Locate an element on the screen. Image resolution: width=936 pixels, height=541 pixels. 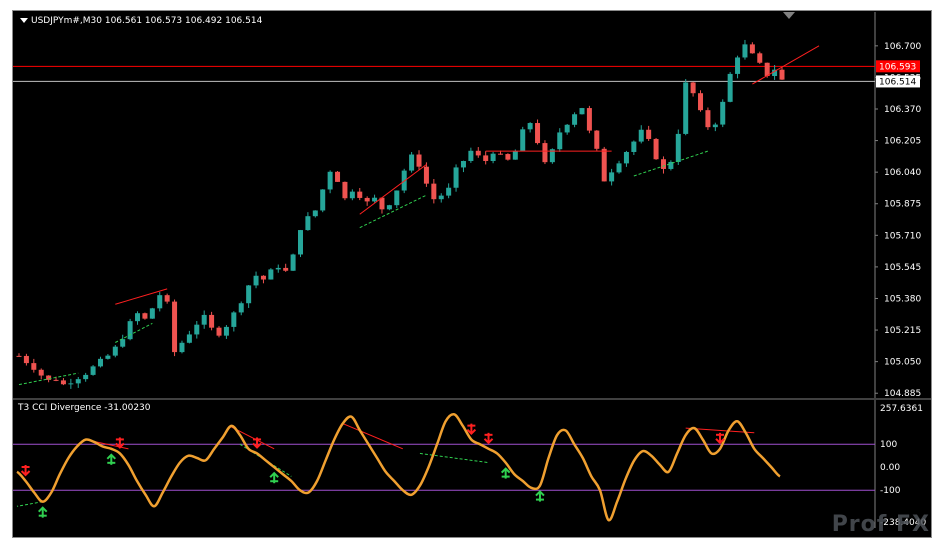
cci-bear-divergence-line is located at coordinates (372, 436).